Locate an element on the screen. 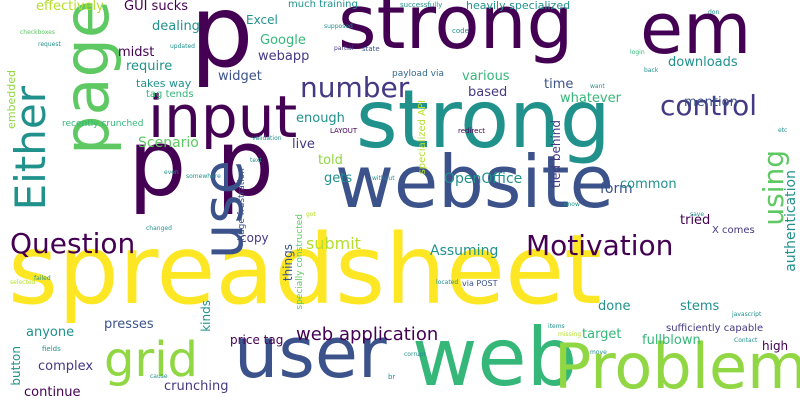 Image resolution: width=800 pixels, height=400 pixels. word-recently-crunched: recently crunched is located at coordinates (103, 124).